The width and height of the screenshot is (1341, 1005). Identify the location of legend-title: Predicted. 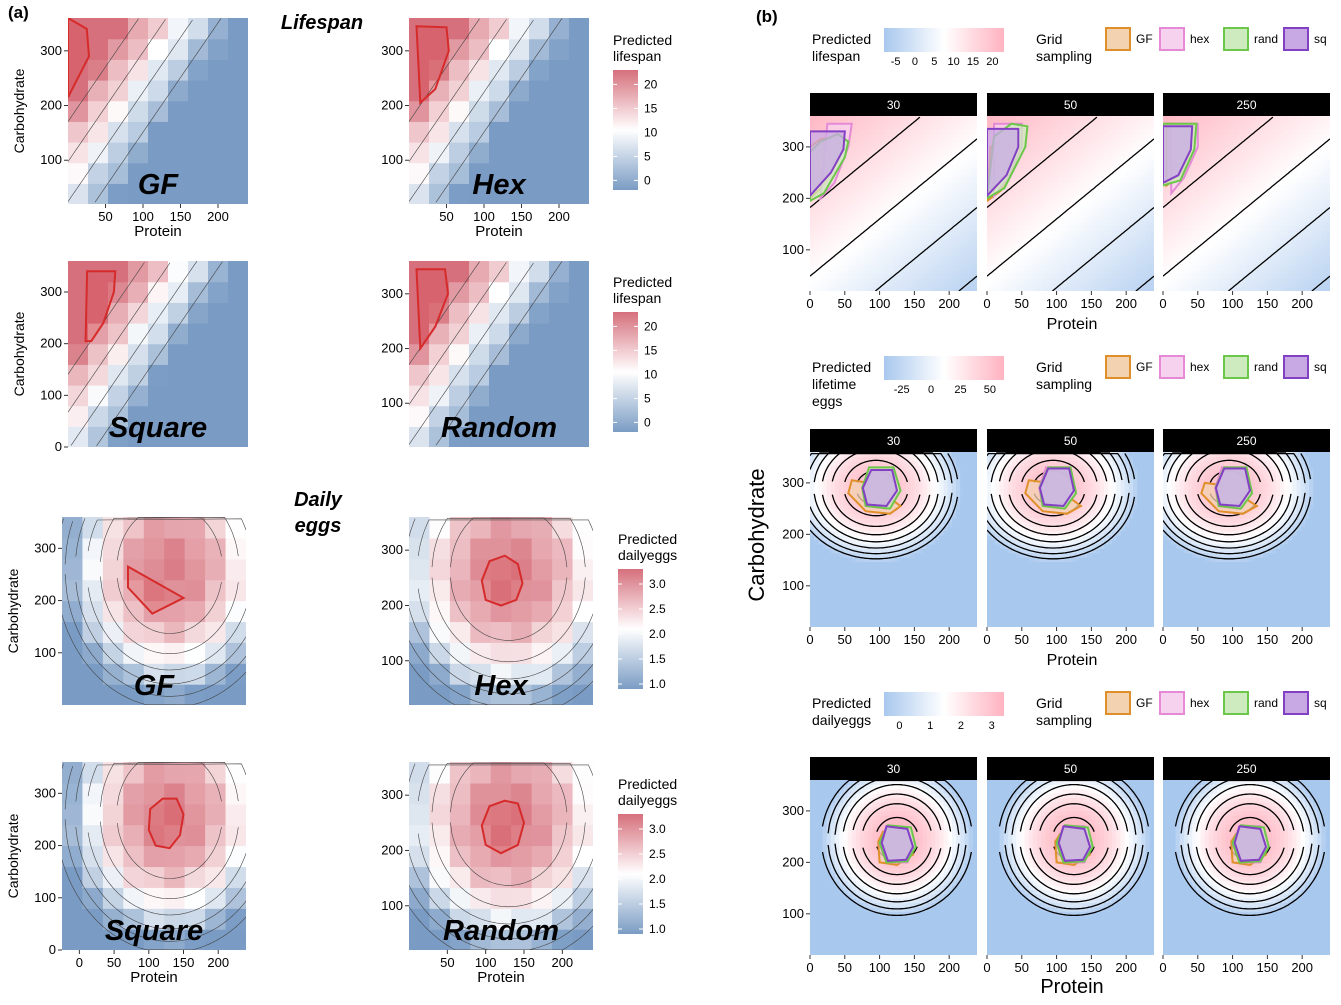
(642, 282).